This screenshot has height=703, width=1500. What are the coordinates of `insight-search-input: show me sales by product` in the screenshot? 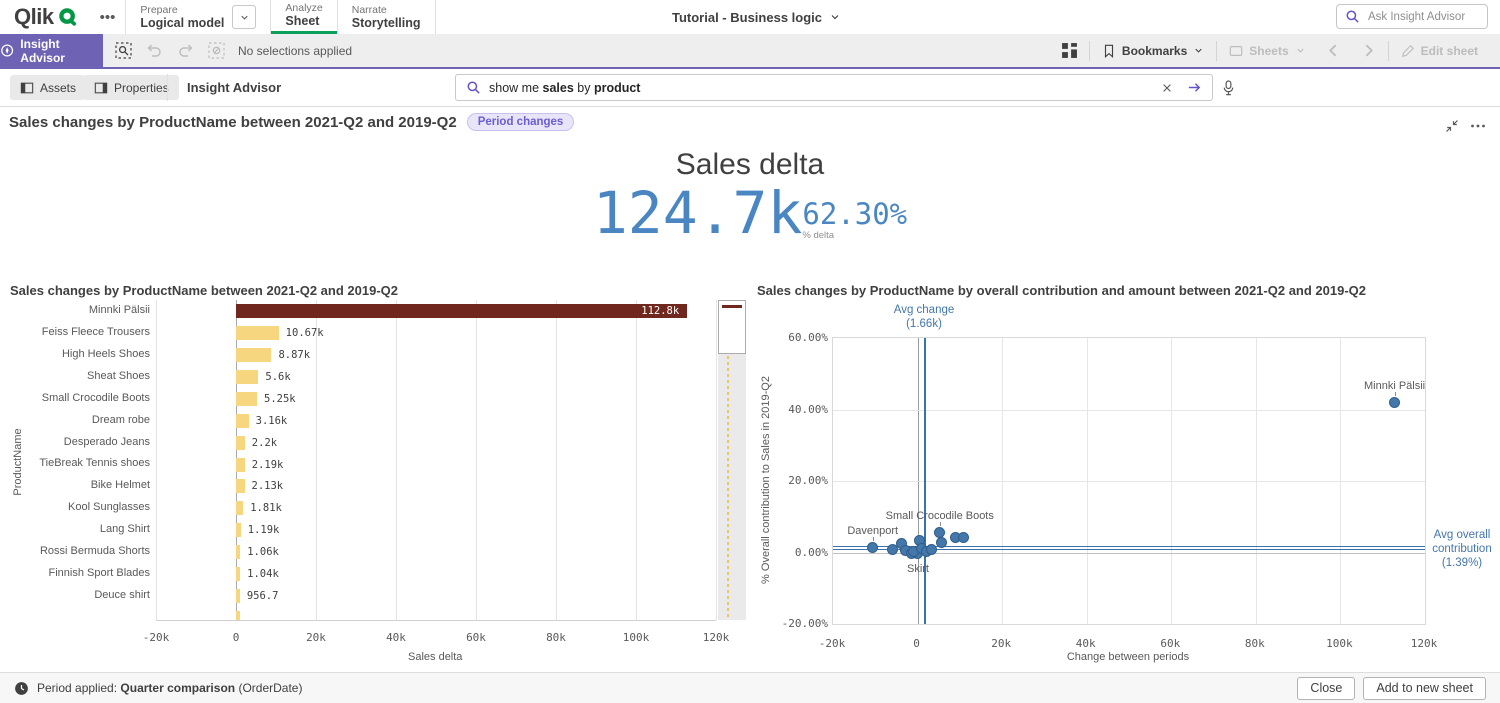 It's located at (834, 87).